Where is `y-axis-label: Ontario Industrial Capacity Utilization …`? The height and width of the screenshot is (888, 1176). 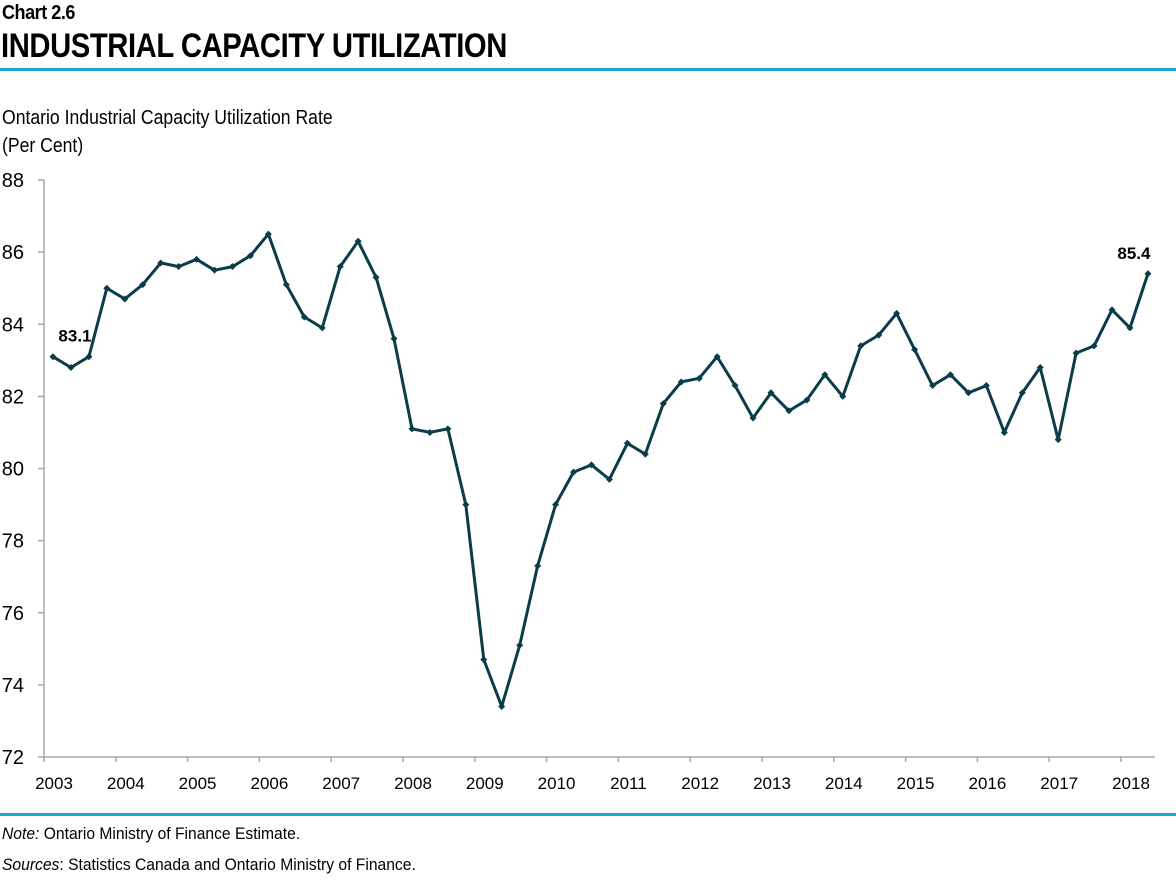
y-axis-label: Ontario Industrial Capacity Utilization … is located at coordinates (167, 118).